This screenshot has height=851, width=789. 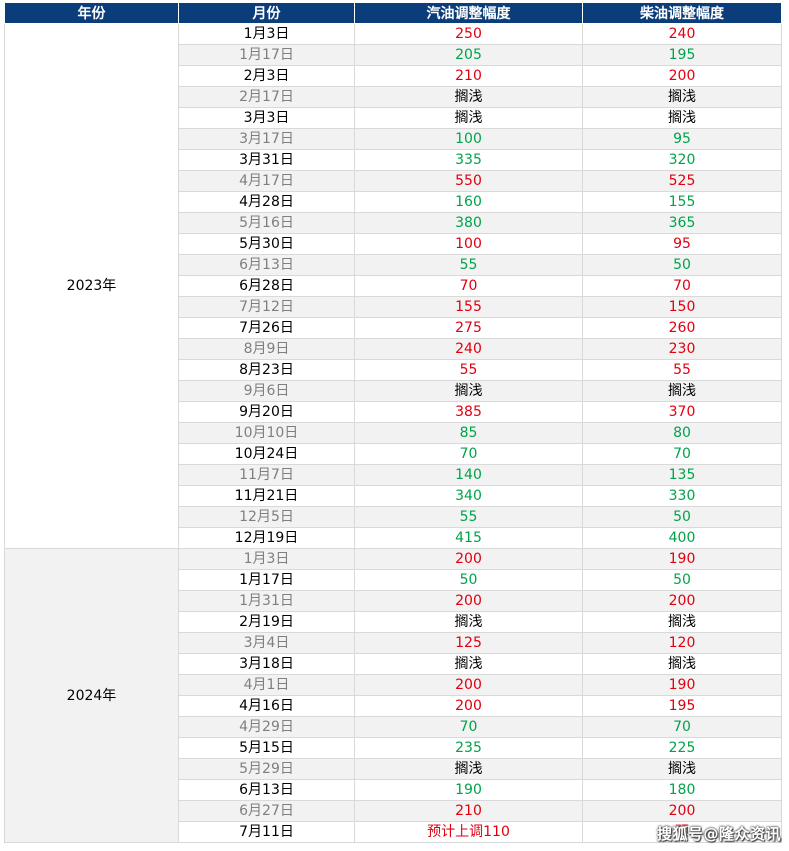 I want to click on diesel-cell: 525, so click(x=682, y=181).